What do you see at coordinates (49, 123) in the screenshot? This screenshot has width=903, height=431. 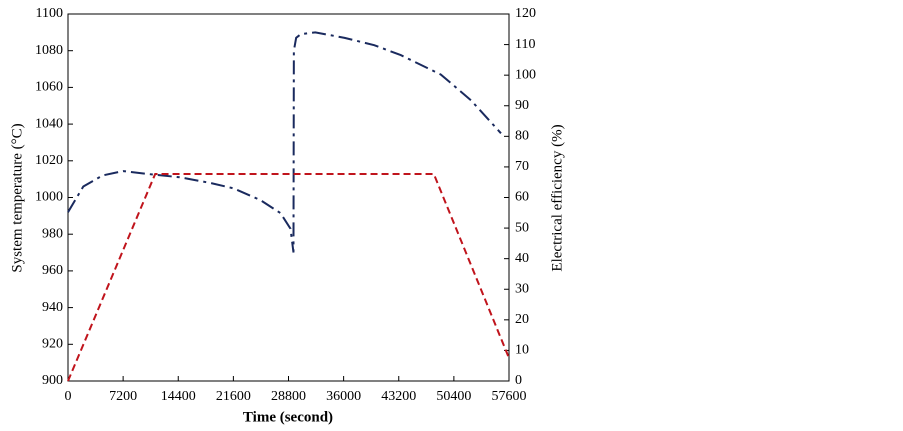 I see `y-tick-label: 1040` at bounding box center [49, 123].